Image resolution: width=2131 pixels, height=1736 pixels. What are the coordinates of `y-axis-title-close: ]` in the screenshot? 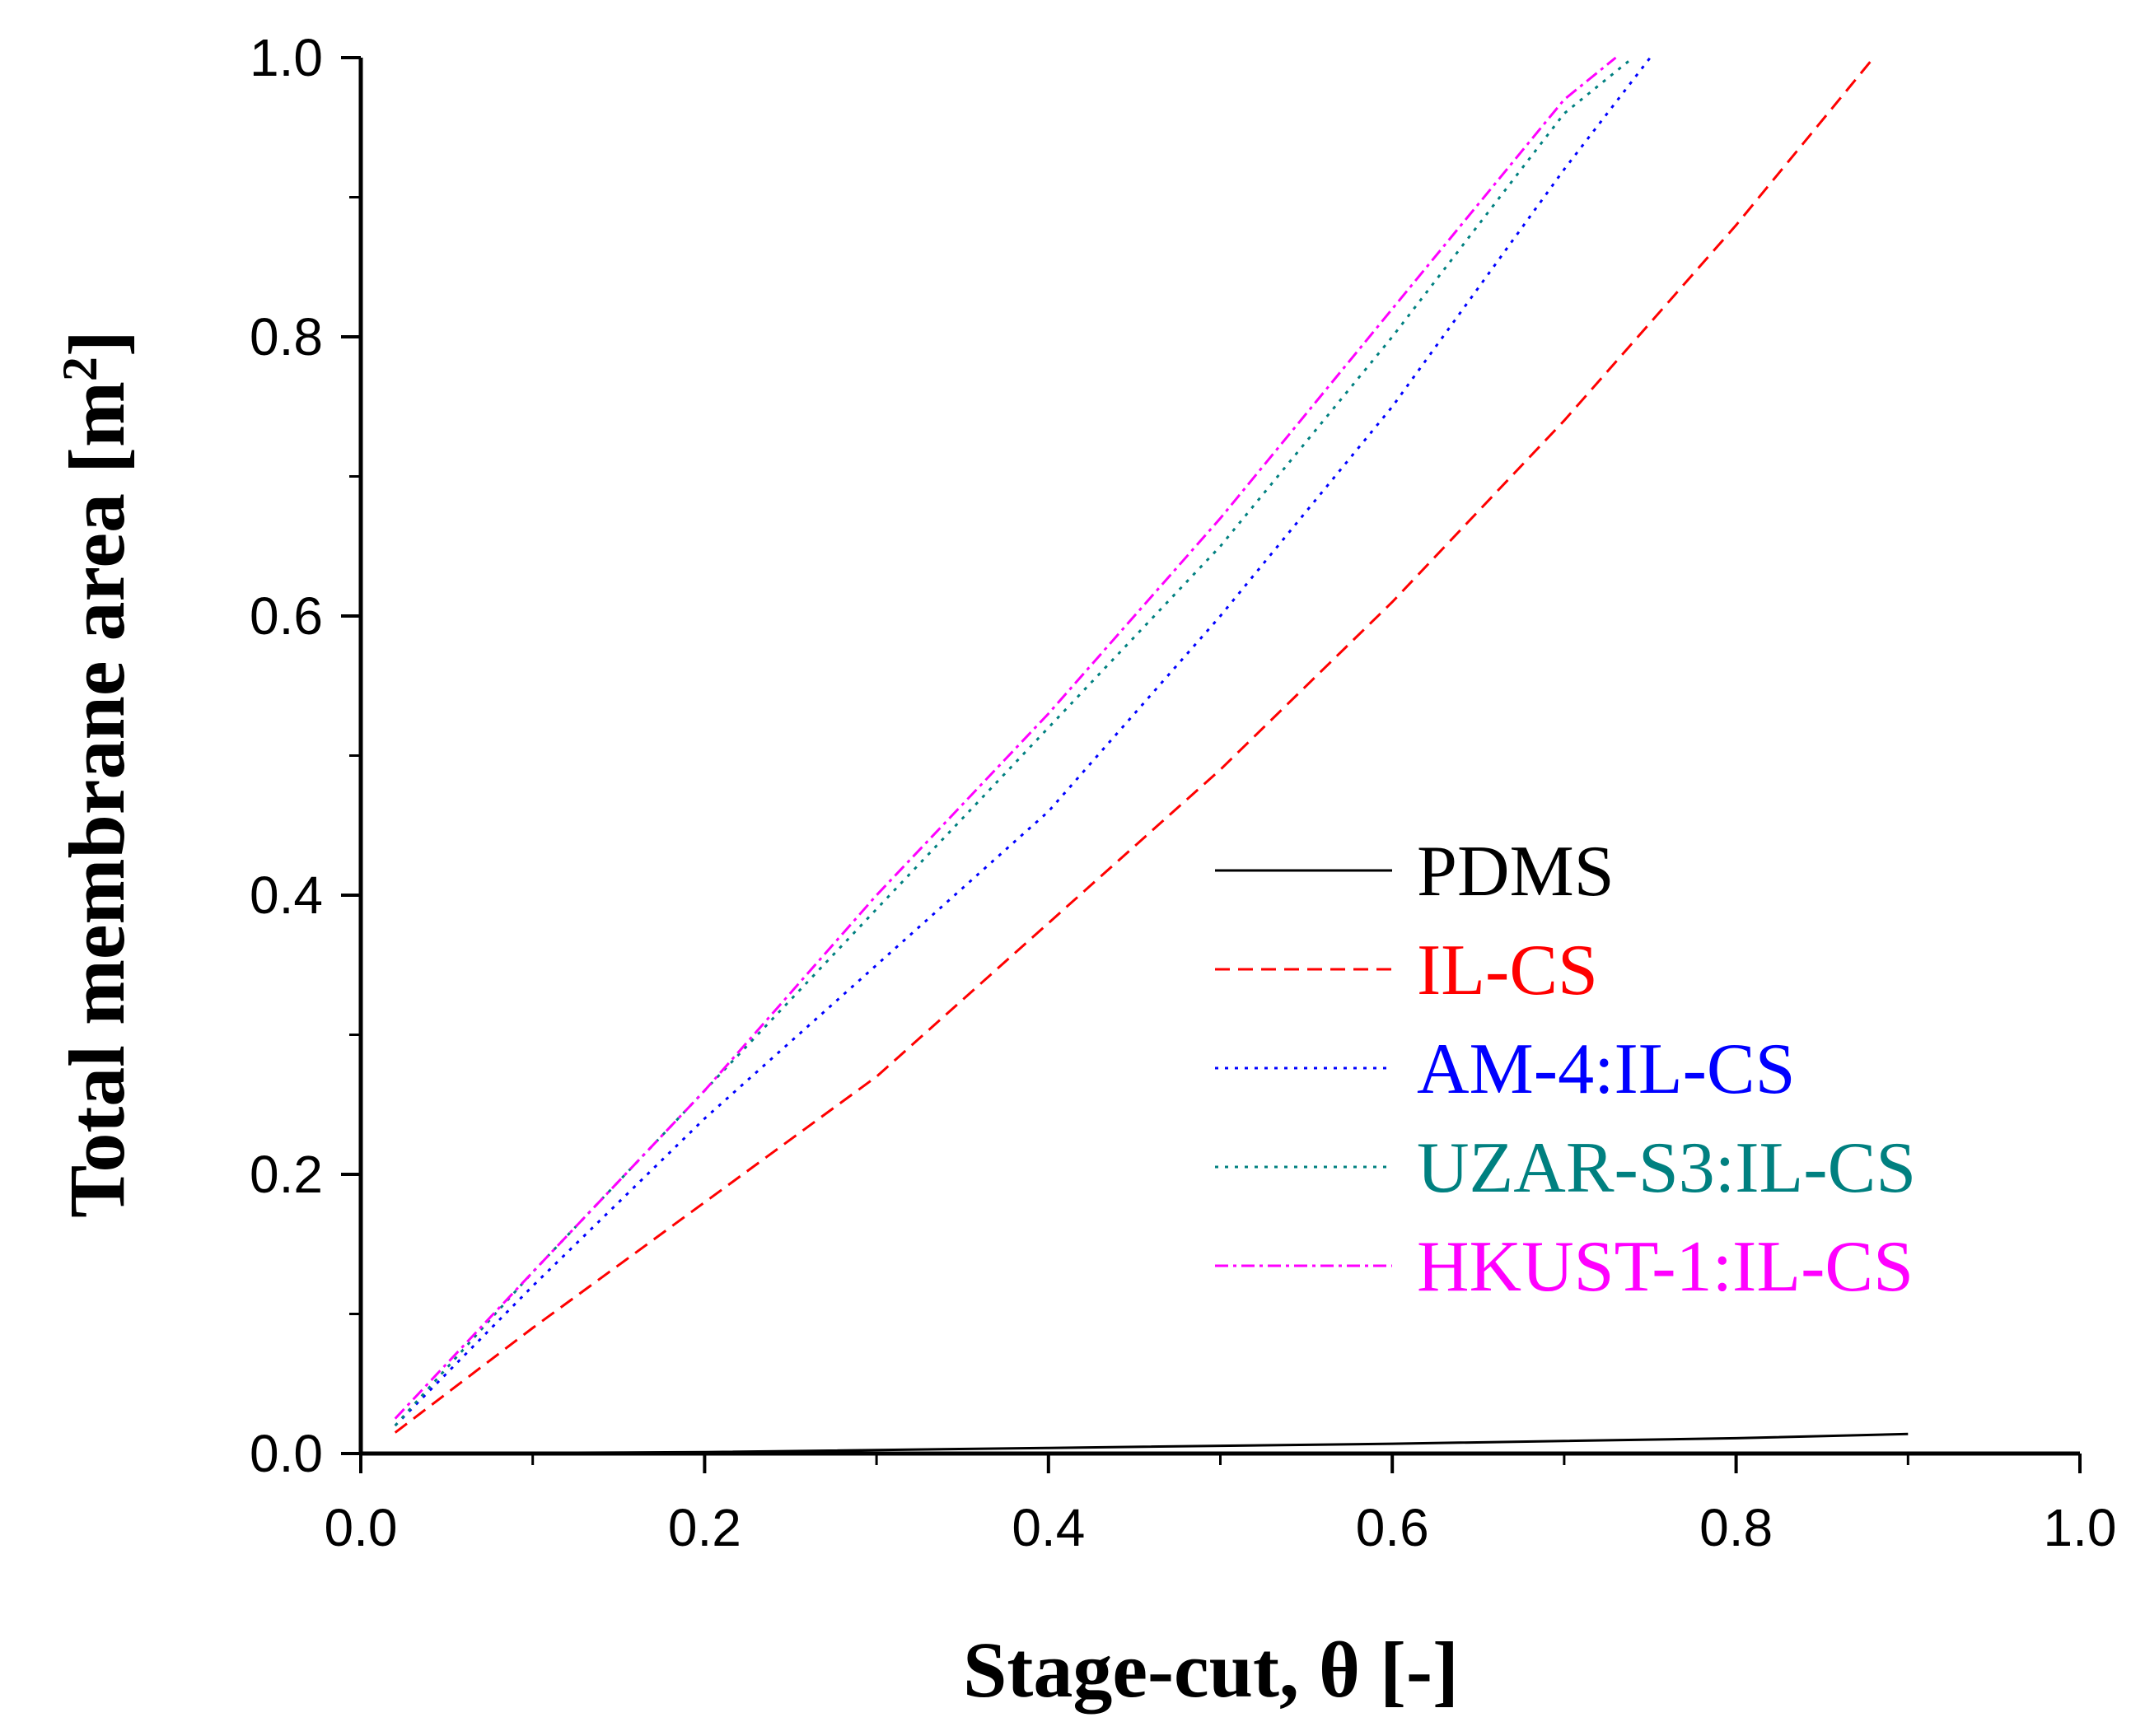 It's located at (97, 343).